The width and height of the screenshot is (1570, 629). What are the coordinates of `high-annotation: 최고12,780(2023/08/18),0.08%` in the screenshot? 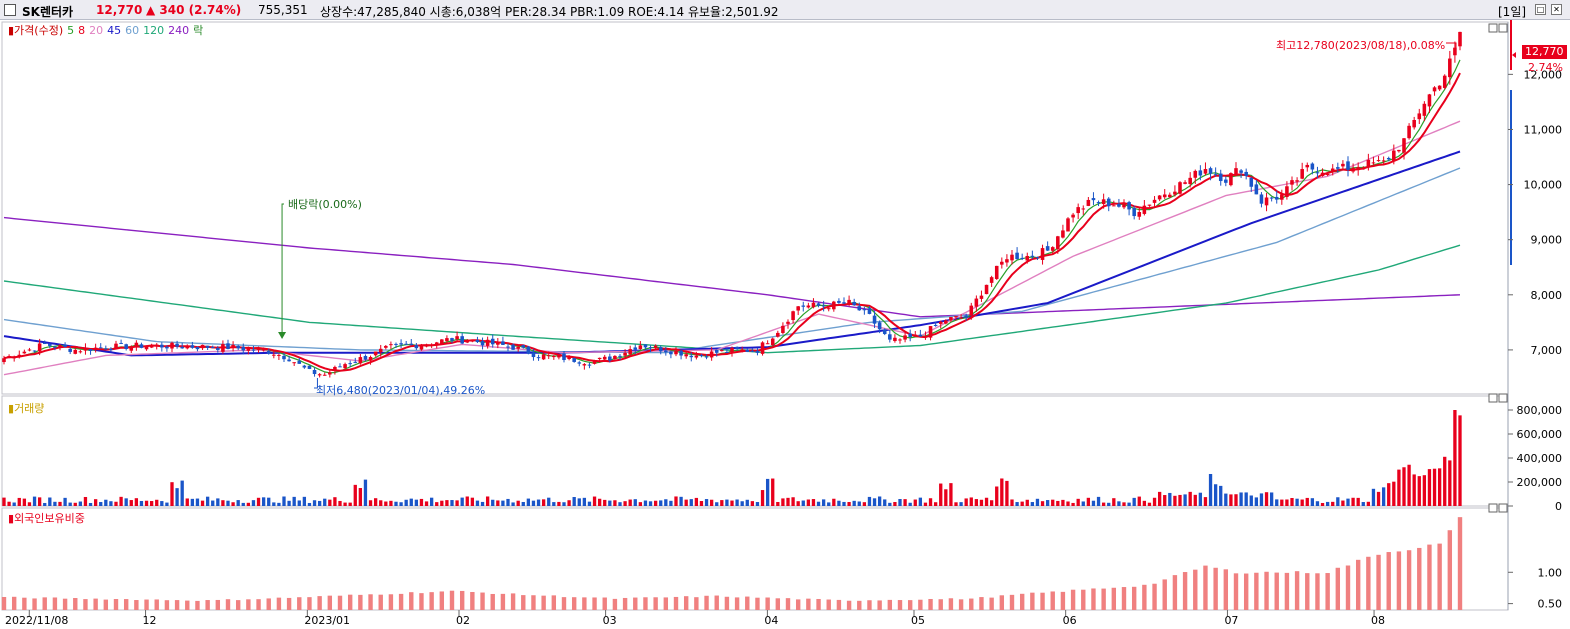 It's located at (1361, 45).